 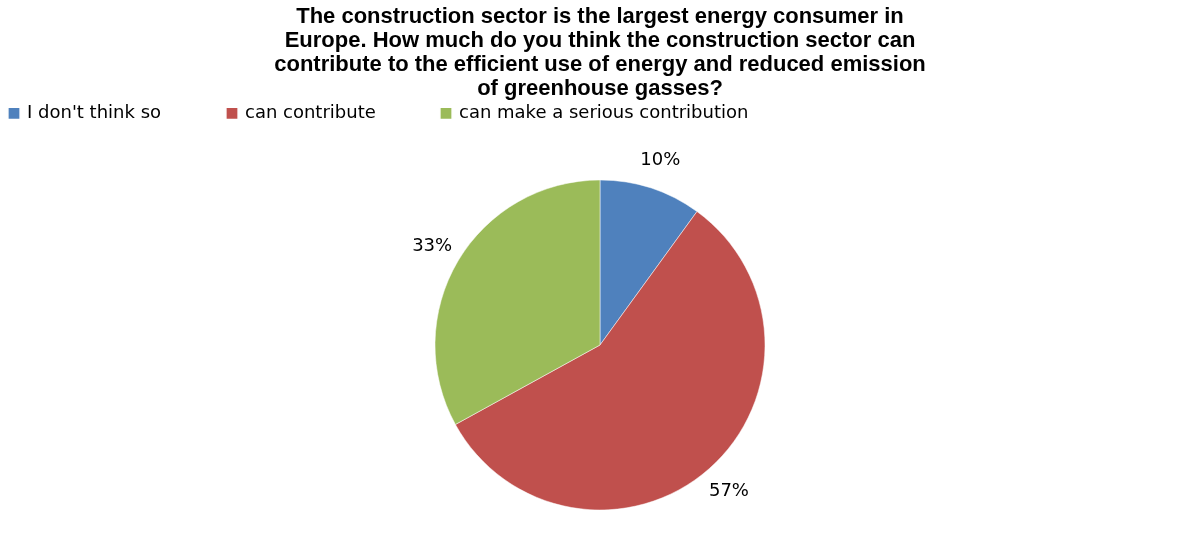 I want to click on data-label: 10%, so click(x=660, y=158).